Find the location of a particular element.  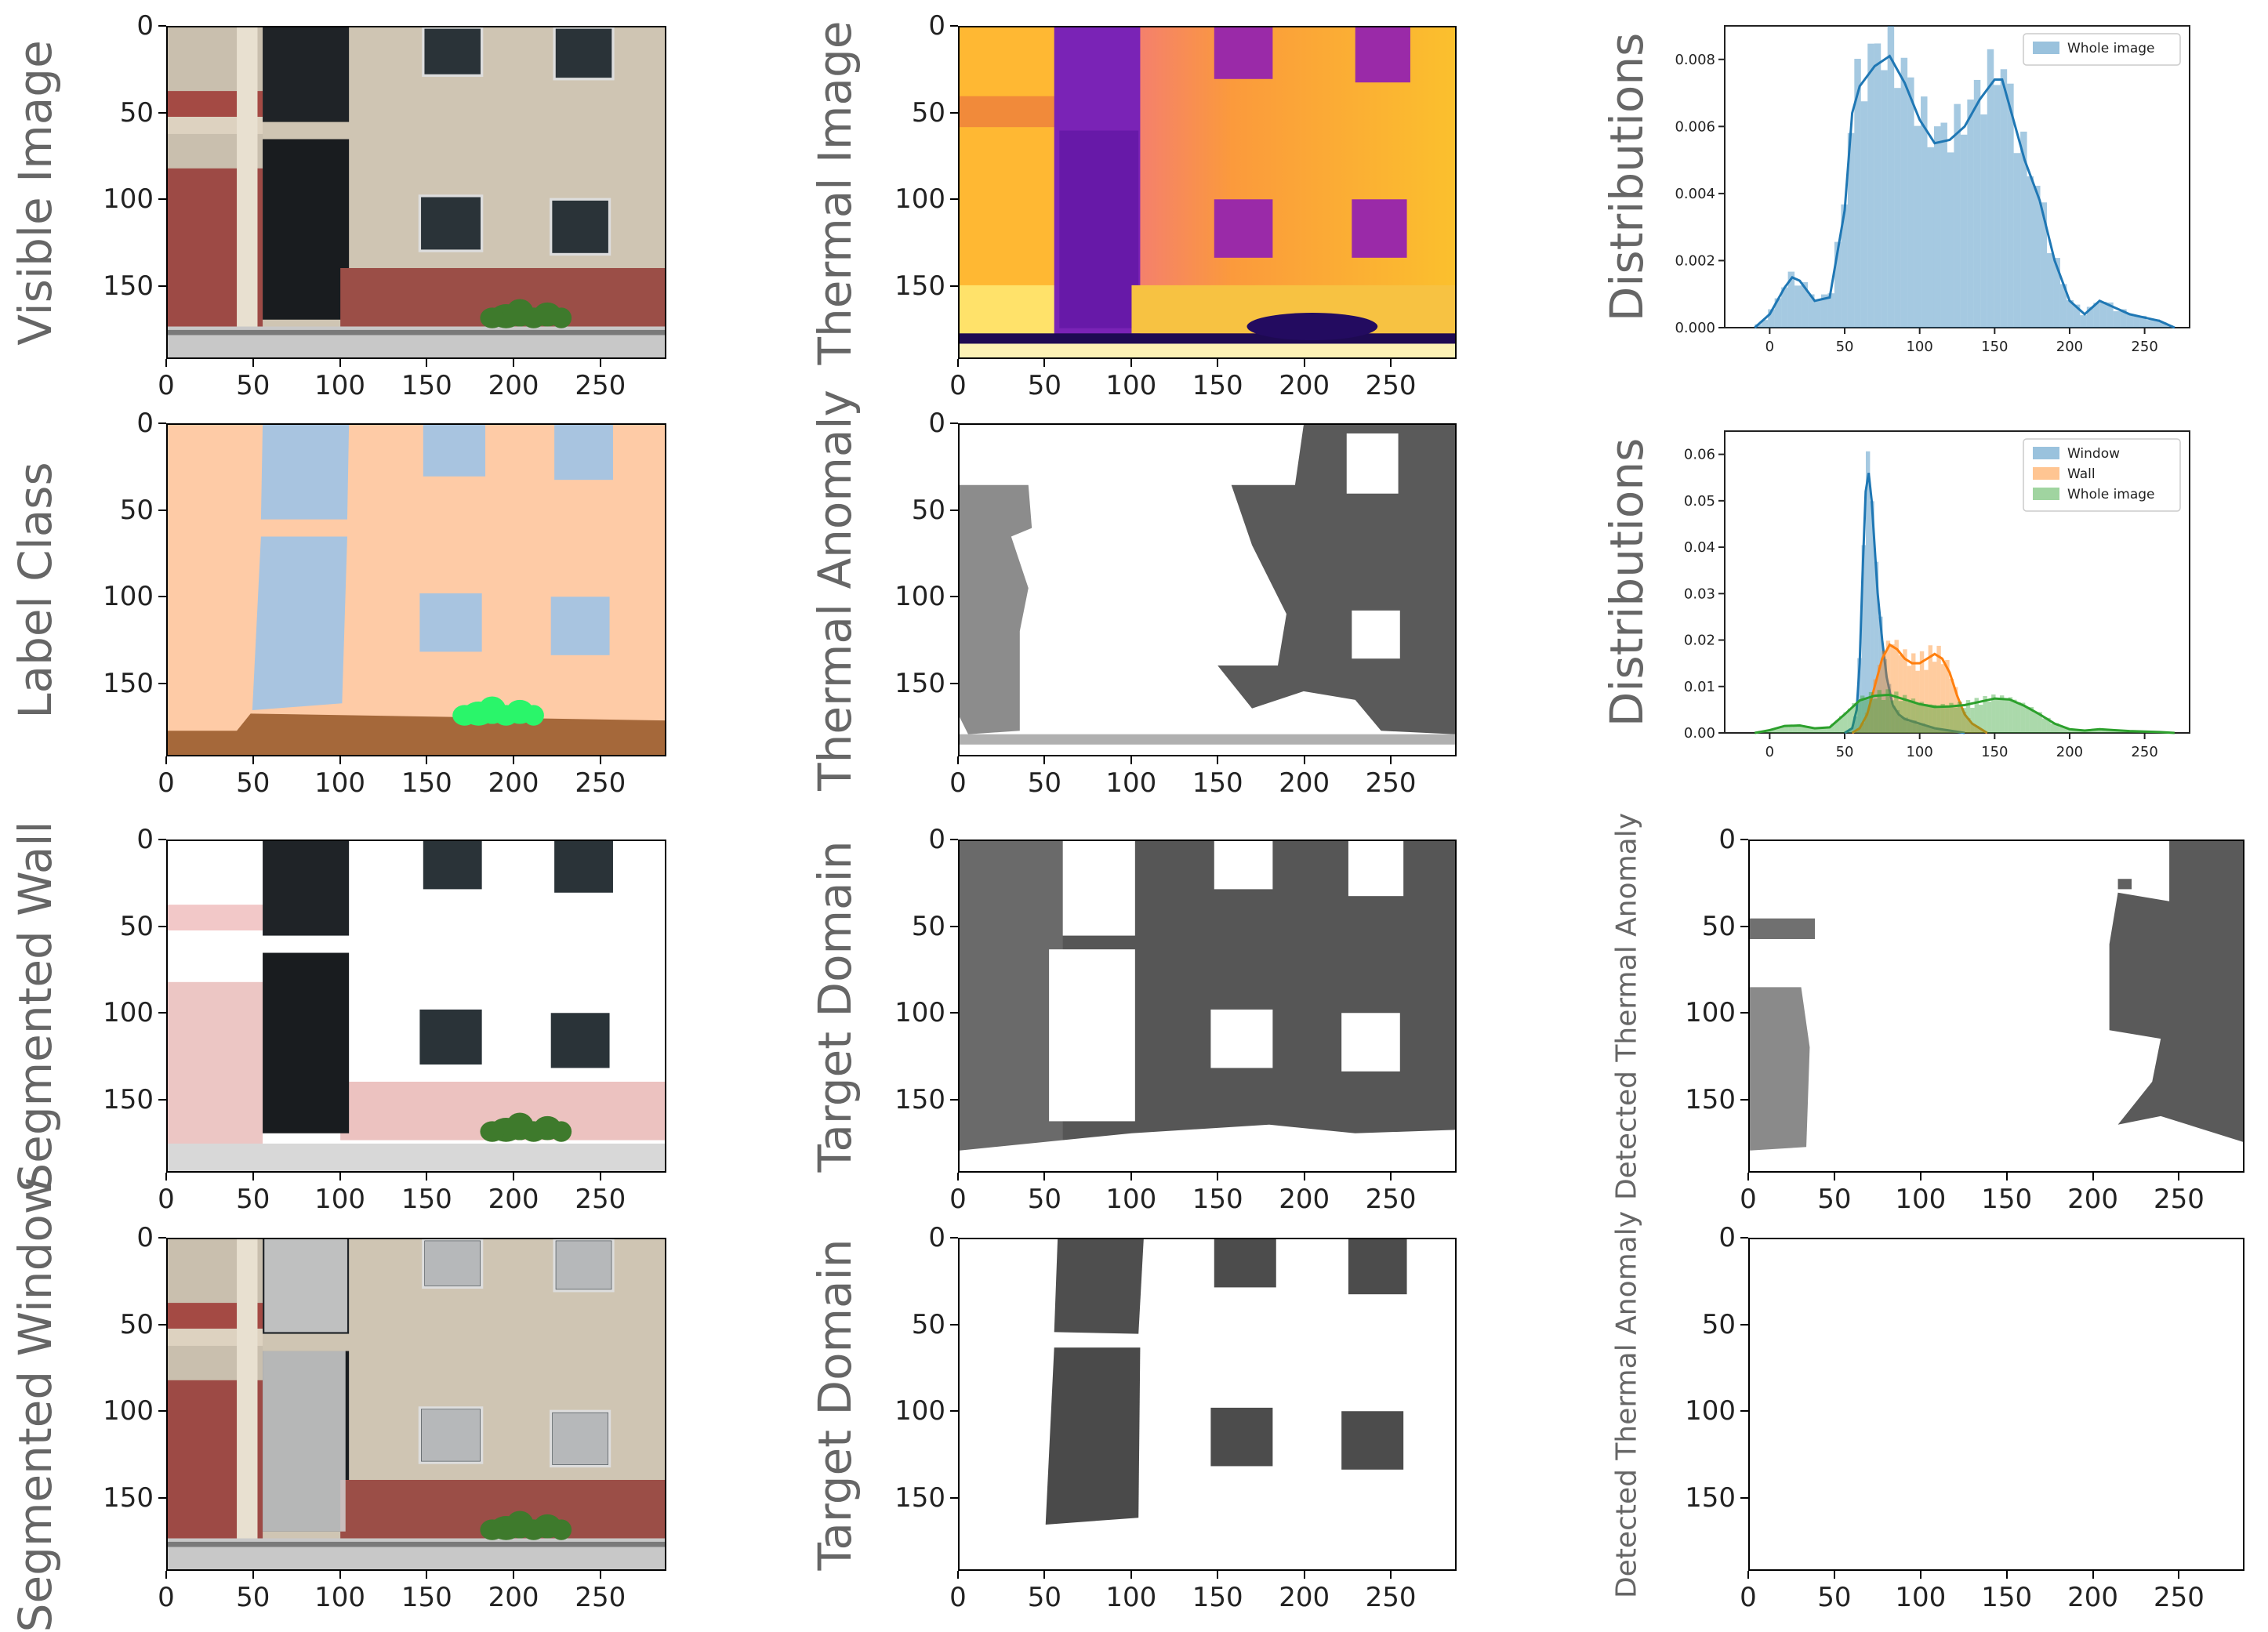

thermal-bottom is located at coordinates (1207, 350).